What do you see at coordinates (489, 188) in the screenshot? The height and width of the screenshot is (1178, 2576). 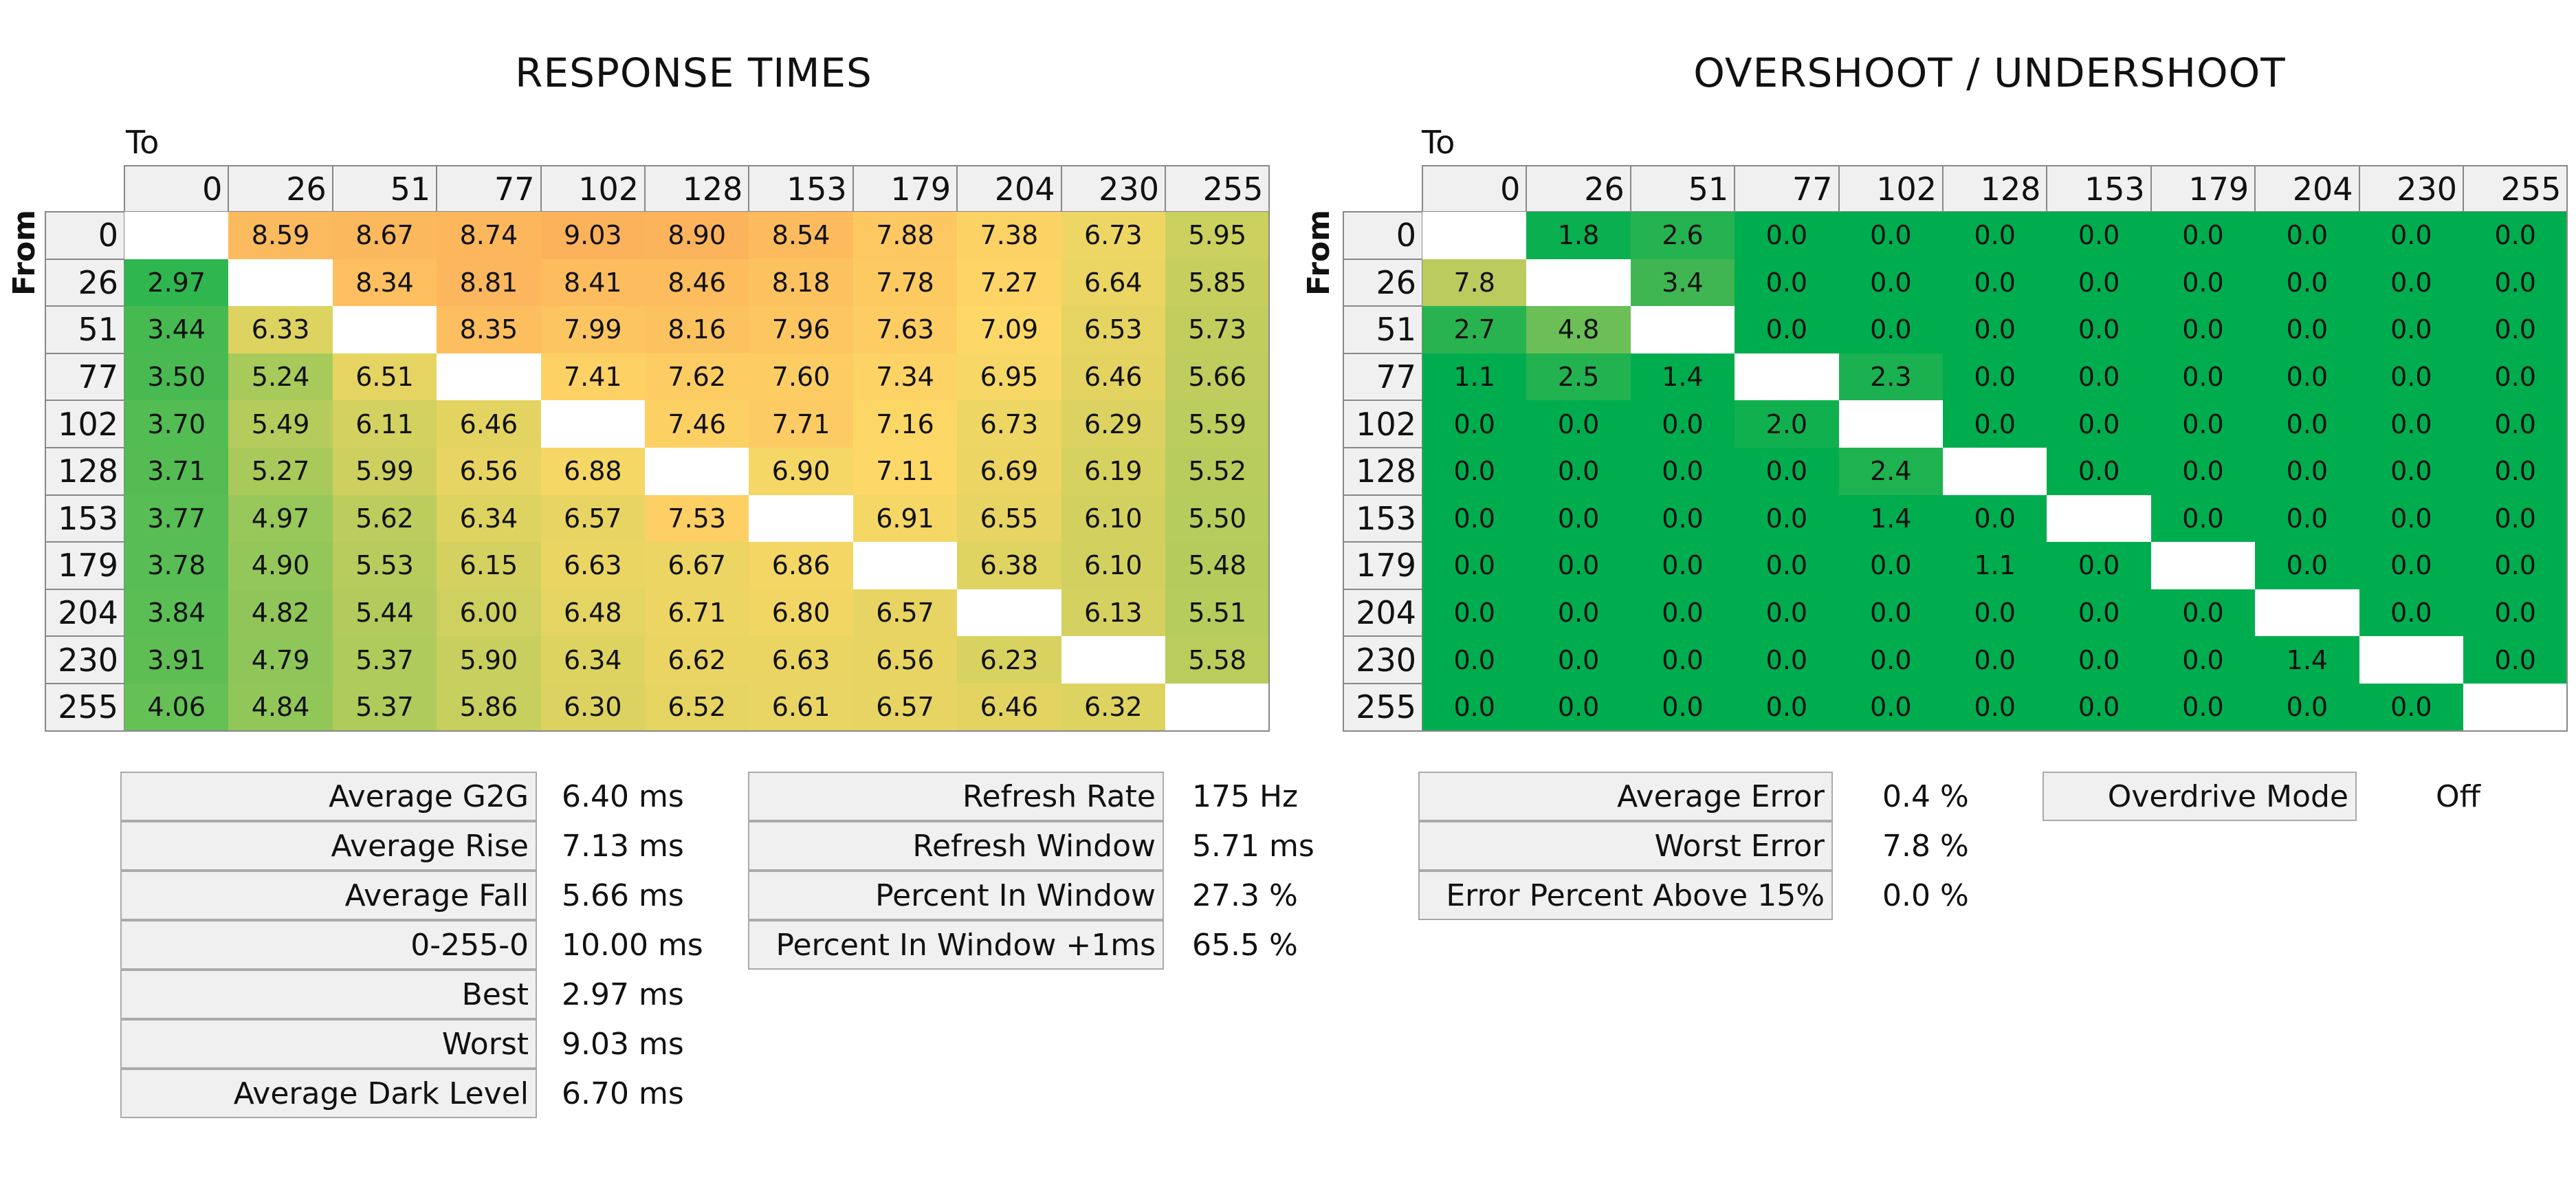 I see `column-header: 77` at bounding box center [489, 188].